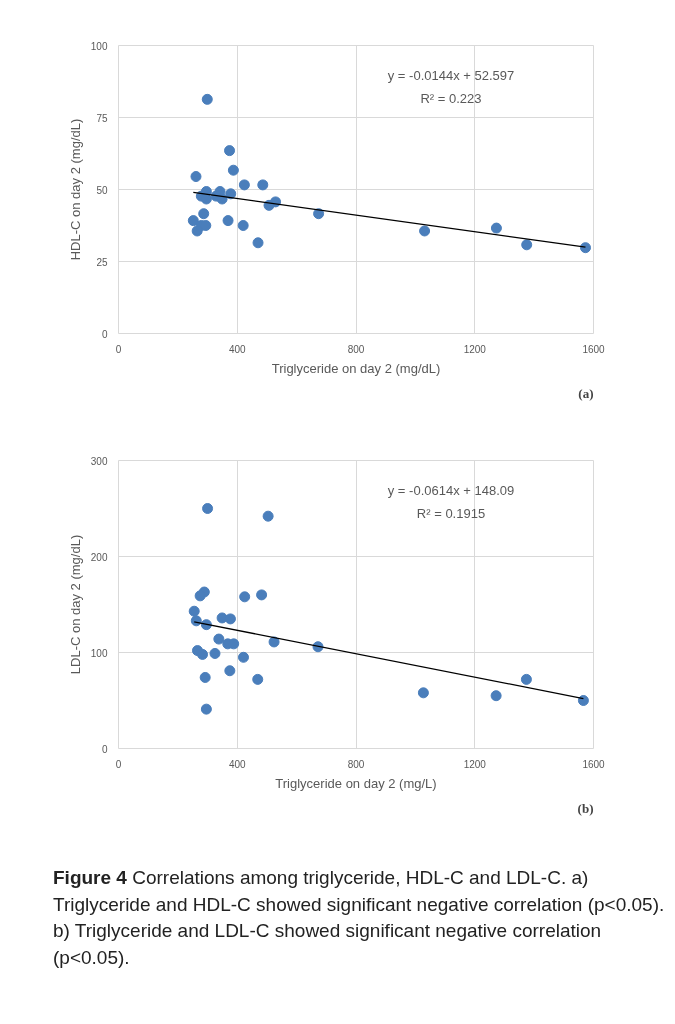 The height and width of the screenshot is (1024, 675). I want to click on annotation: R² = 0.223, so click(451, 98).